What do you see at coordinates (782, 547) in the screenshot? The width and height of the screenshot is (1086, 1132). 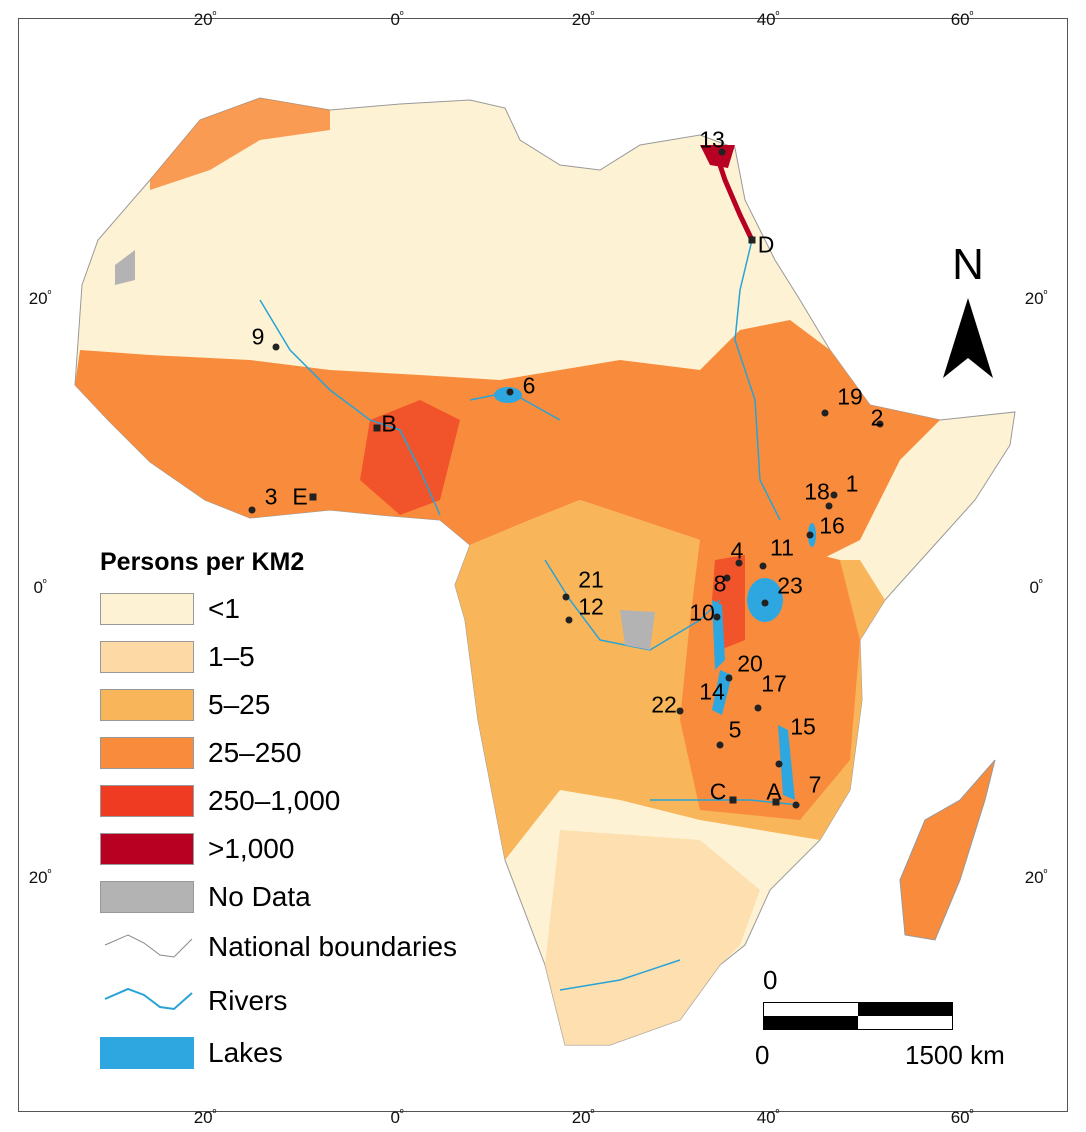 I see `site-label: 11` at bounding box center [782, 547].